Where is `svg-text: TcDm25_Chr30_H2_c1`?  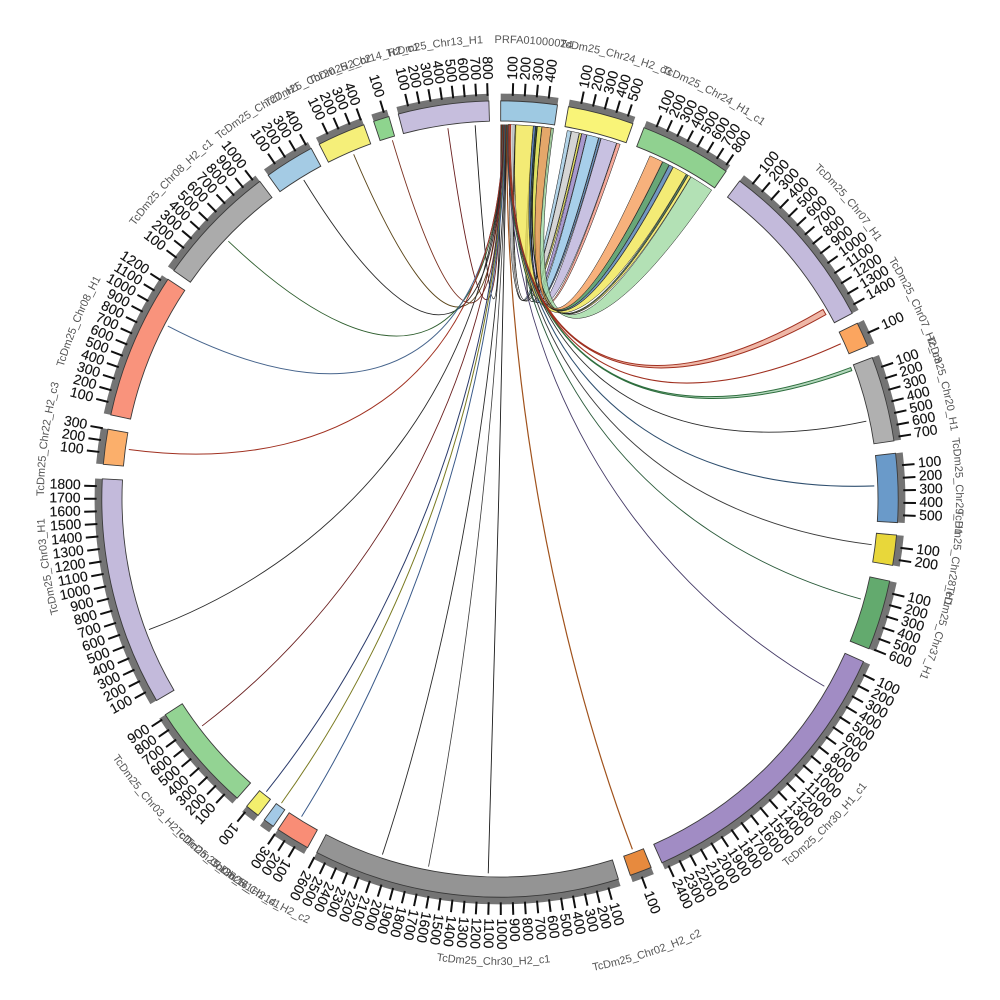
svg-text: TcDm25_Chr30_H2_c1 is located at coordinates (493, 960).